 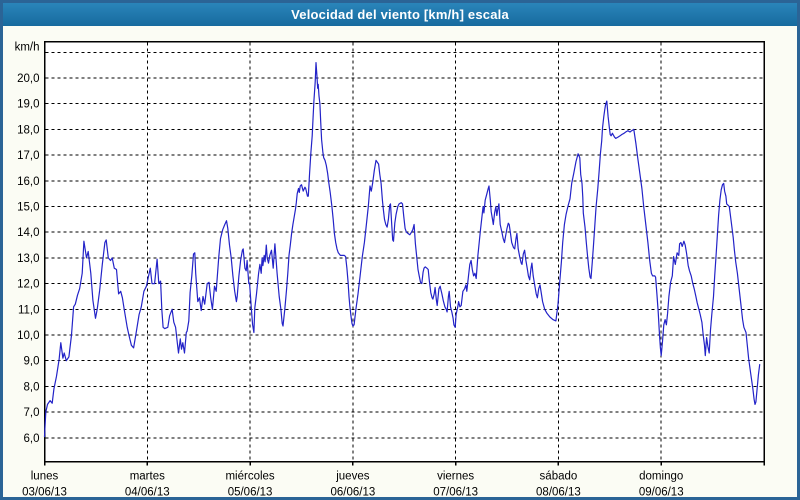 What do you see at coordinates (28, 336) in the screenshot?
I see `y-tick-label: 10,0` at bounding box center [28, 336].